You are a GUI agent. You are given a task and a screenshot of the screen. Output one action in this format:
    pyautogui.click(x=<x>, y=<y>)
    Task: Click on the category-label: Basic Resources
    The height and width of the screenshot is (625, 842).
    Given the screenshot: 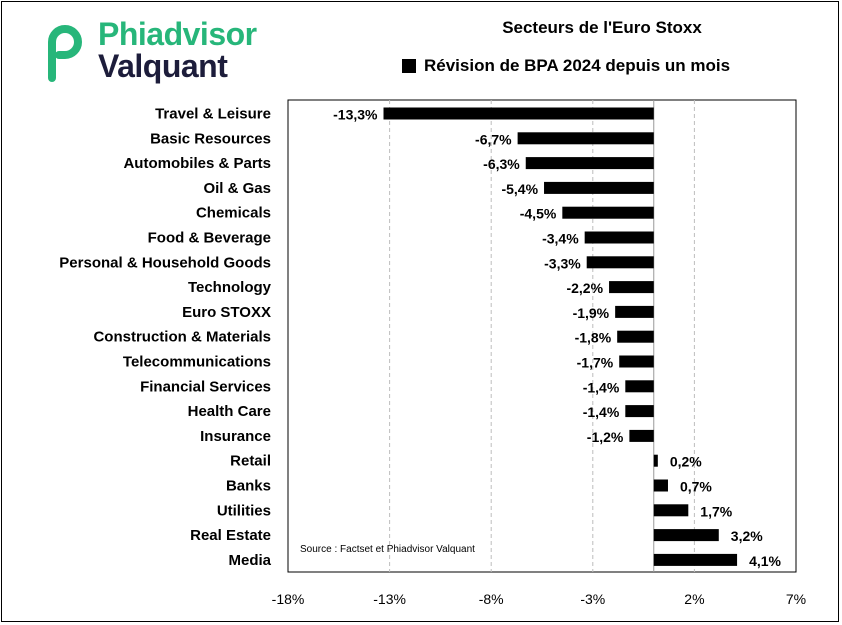 What is the action you would take?
    pyautogui.click(x=210, y=138)
    